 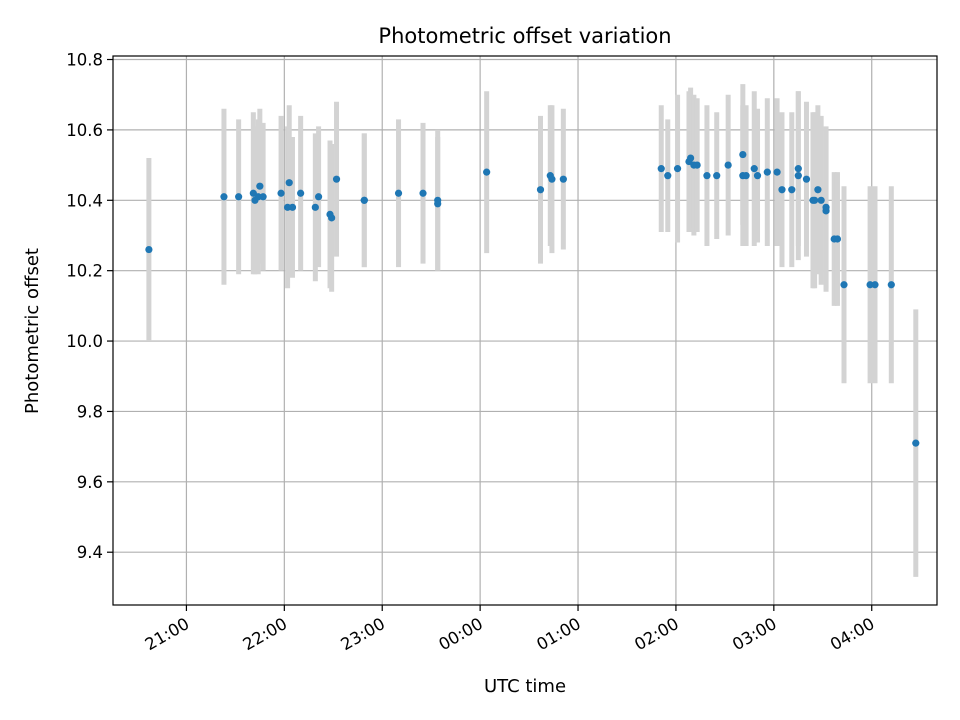 What do you see at coordinates (84, 200) in the screenshot?
I see `y-tick-label: 10.4` at bounding box center [84, 200].